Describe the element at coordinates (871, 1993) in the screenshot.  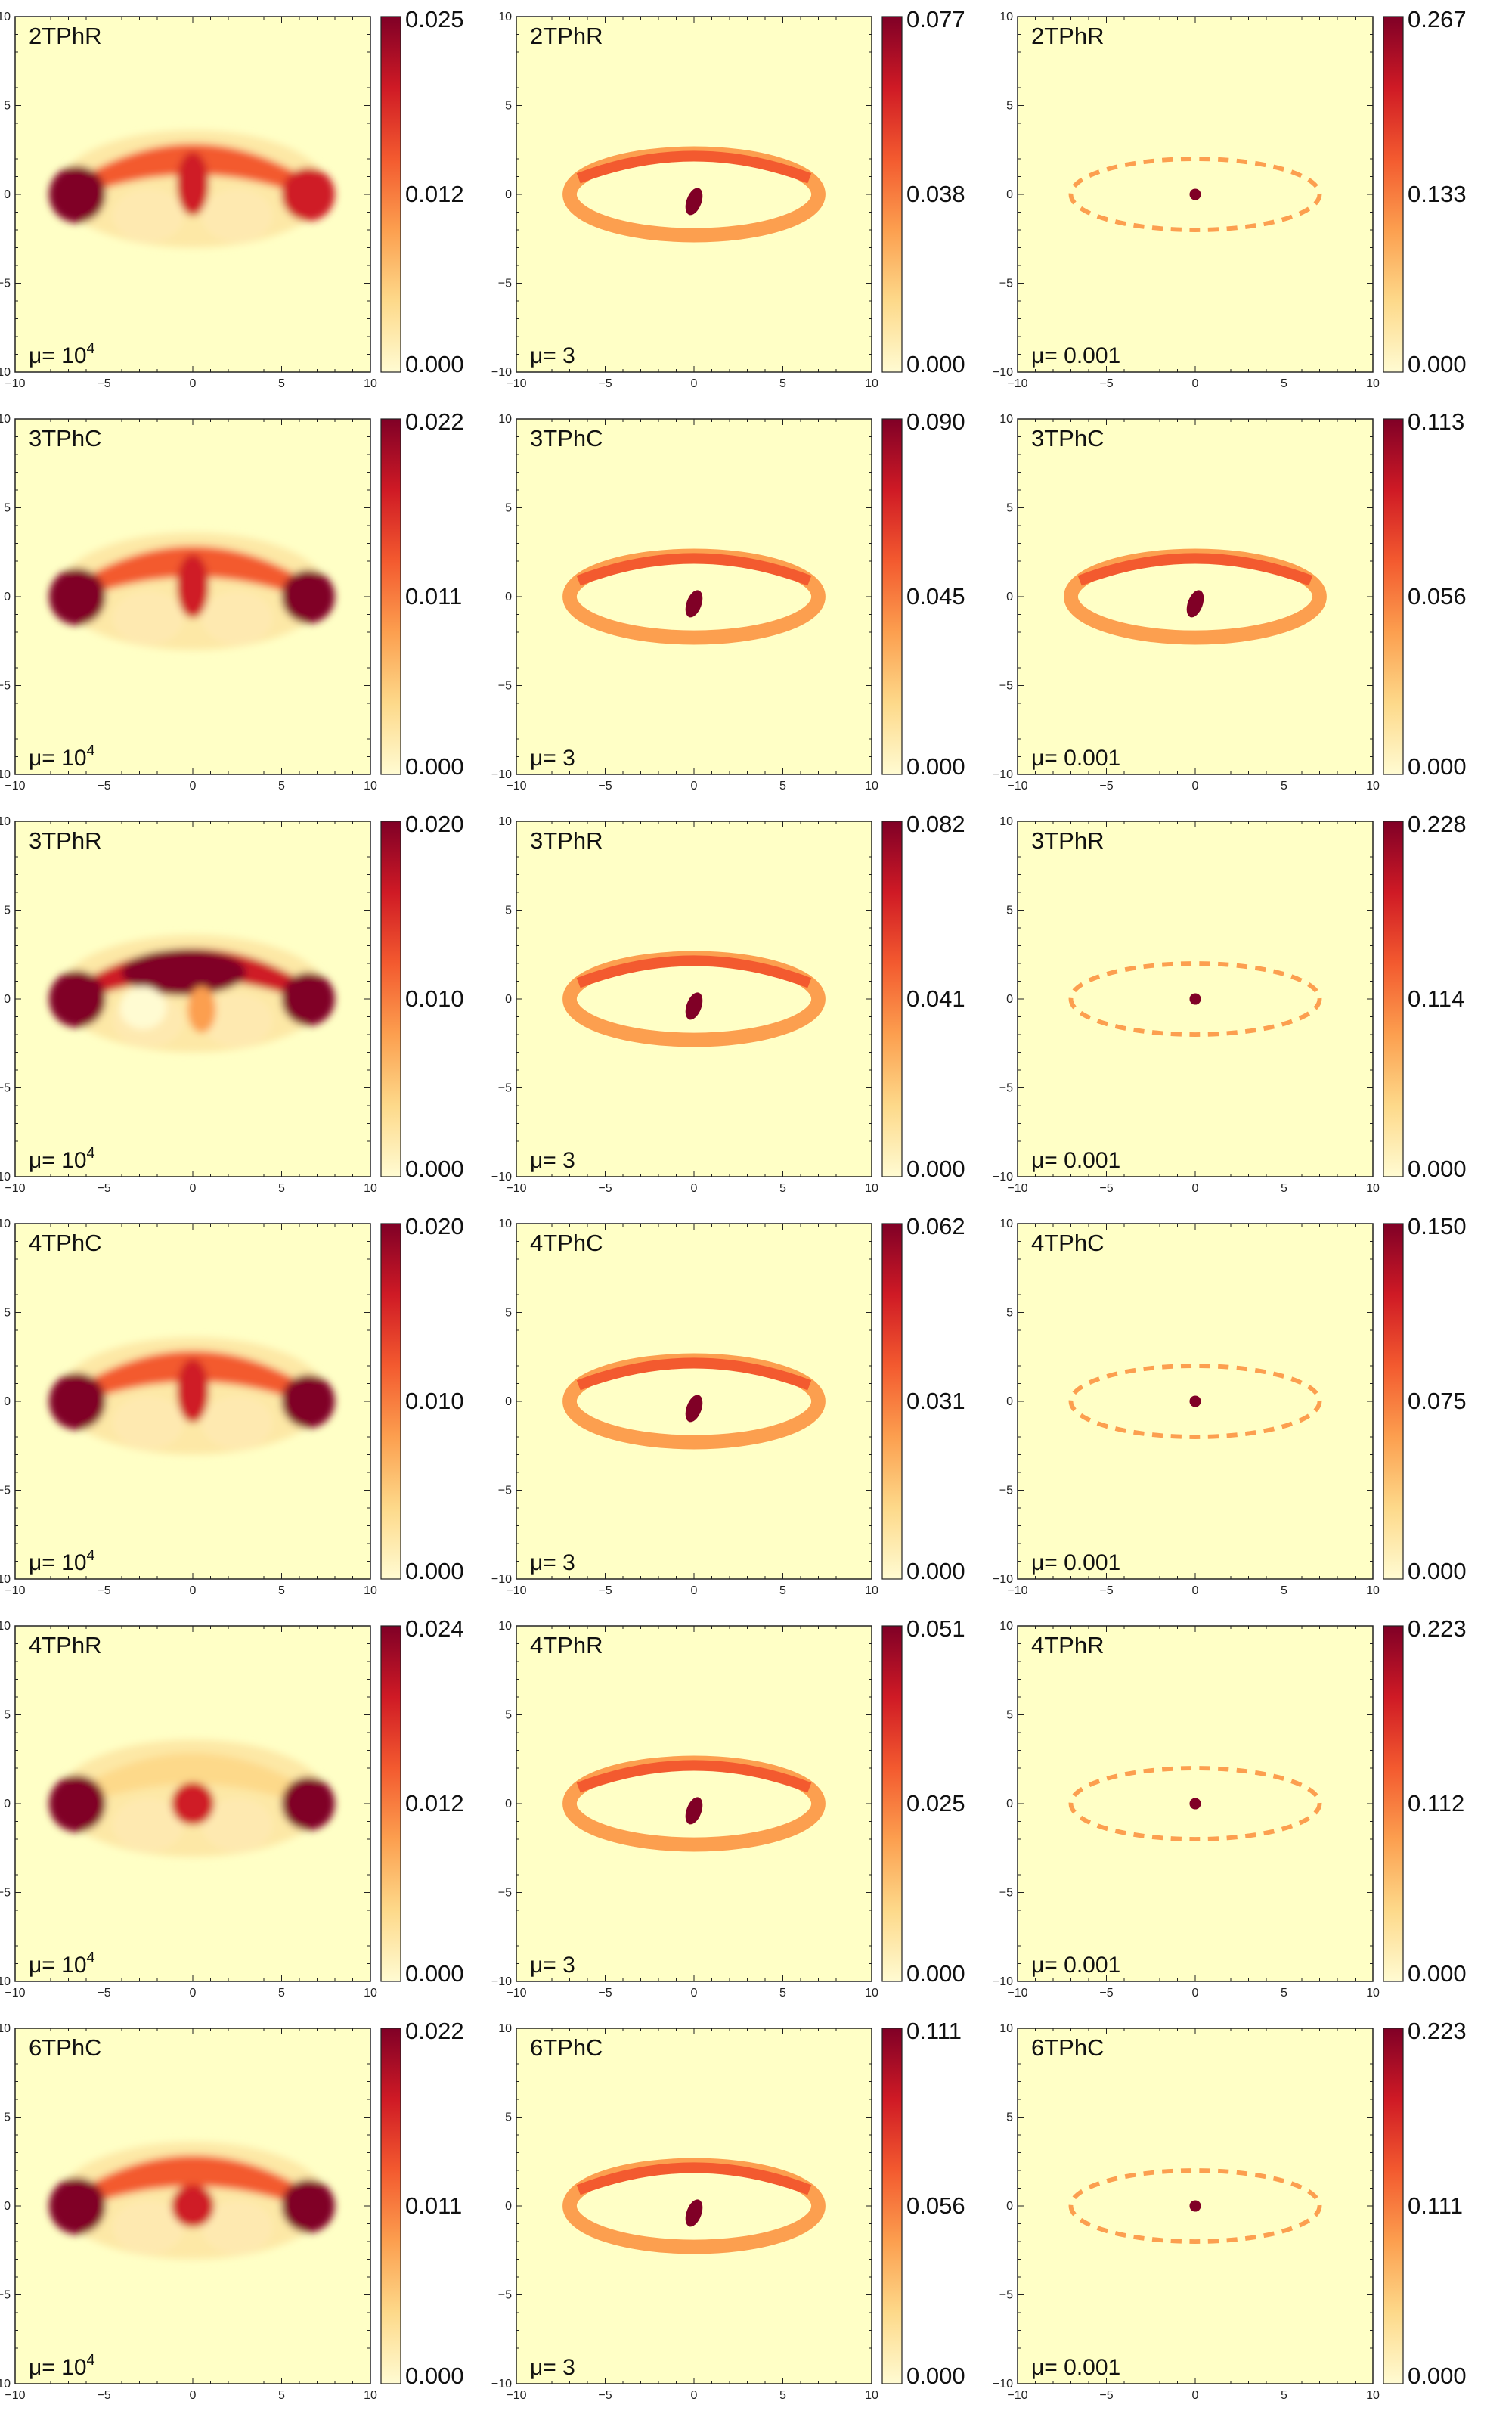
I see `x-tick-label: 10` at that location.